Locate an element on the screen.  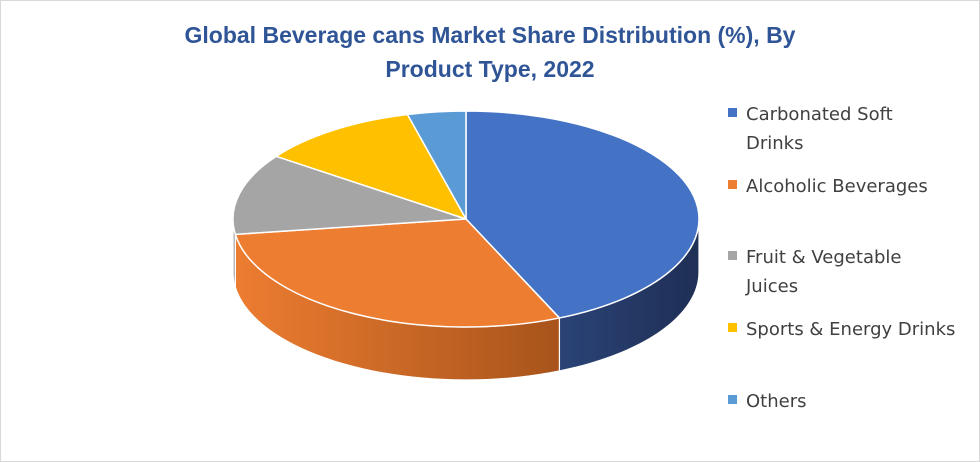
pie-slice-fruit-vegetable-juices is located at coordinates (349, 195).